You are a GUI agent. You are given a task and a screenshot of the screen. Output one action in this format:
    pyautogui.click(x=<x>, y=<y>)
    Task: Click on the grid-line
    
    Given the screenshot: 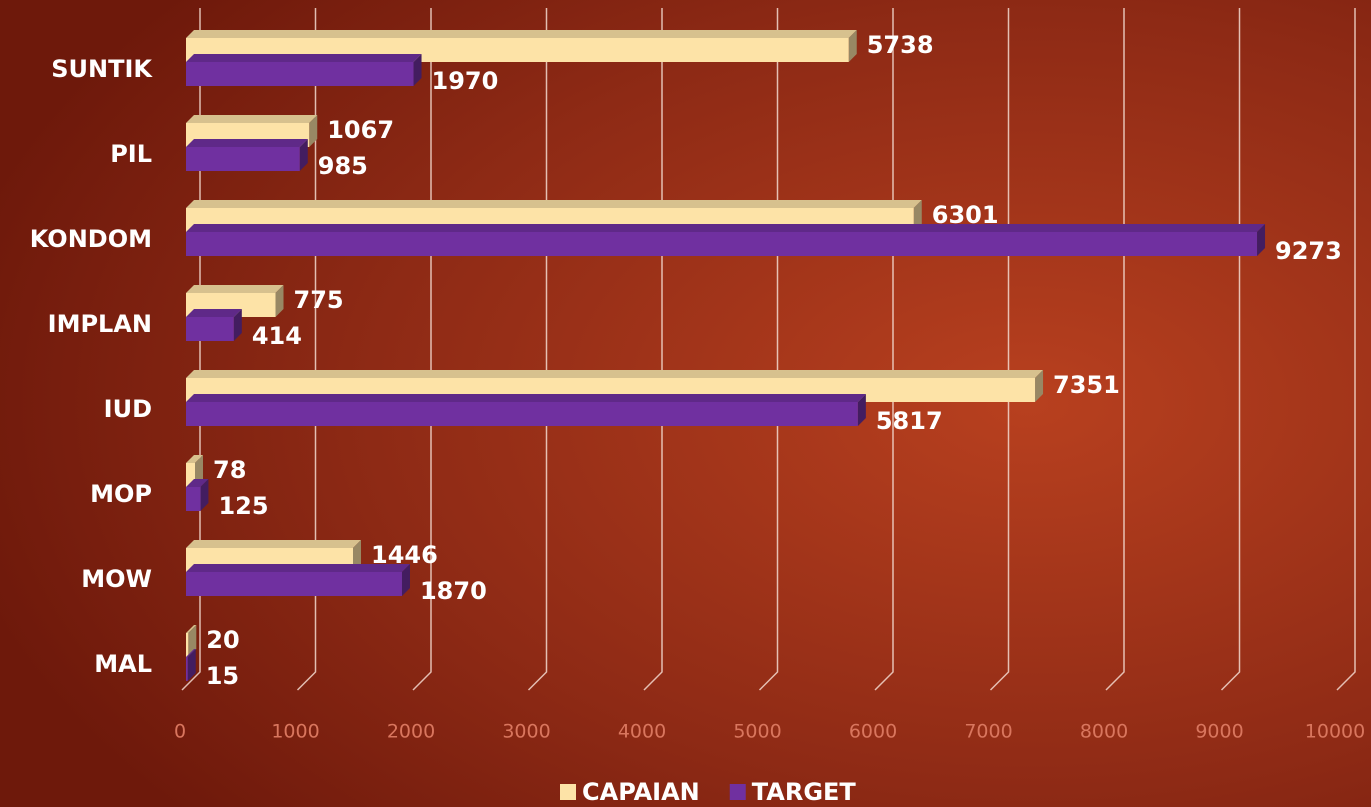 What is the action you would take?
    pyautogui.click(x=1346, y=349)
    